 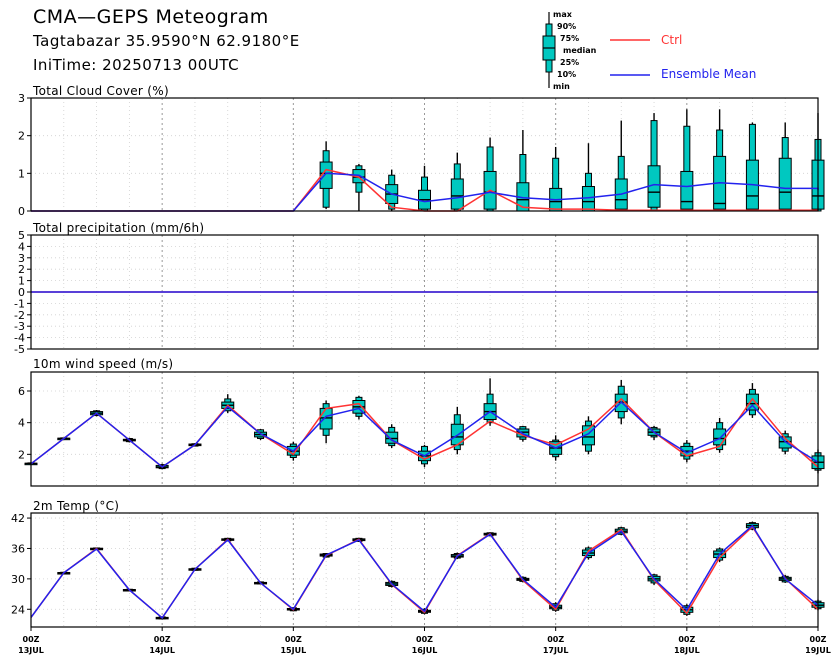 I want to click on precip-y-tick-label: 5, so click(x=21, y=235).